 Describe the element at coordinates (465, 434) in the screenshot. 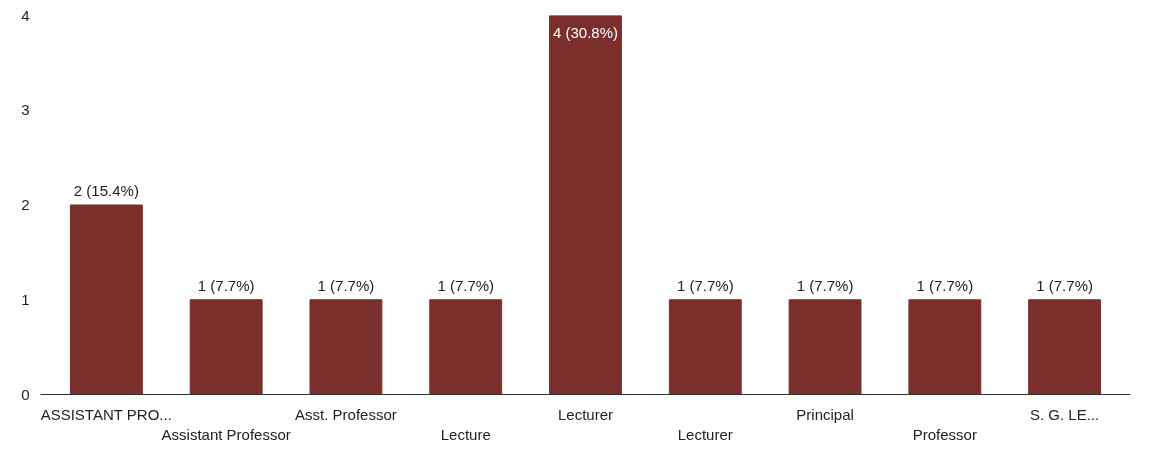

I see `x-tick-label: Lecture` at that location.